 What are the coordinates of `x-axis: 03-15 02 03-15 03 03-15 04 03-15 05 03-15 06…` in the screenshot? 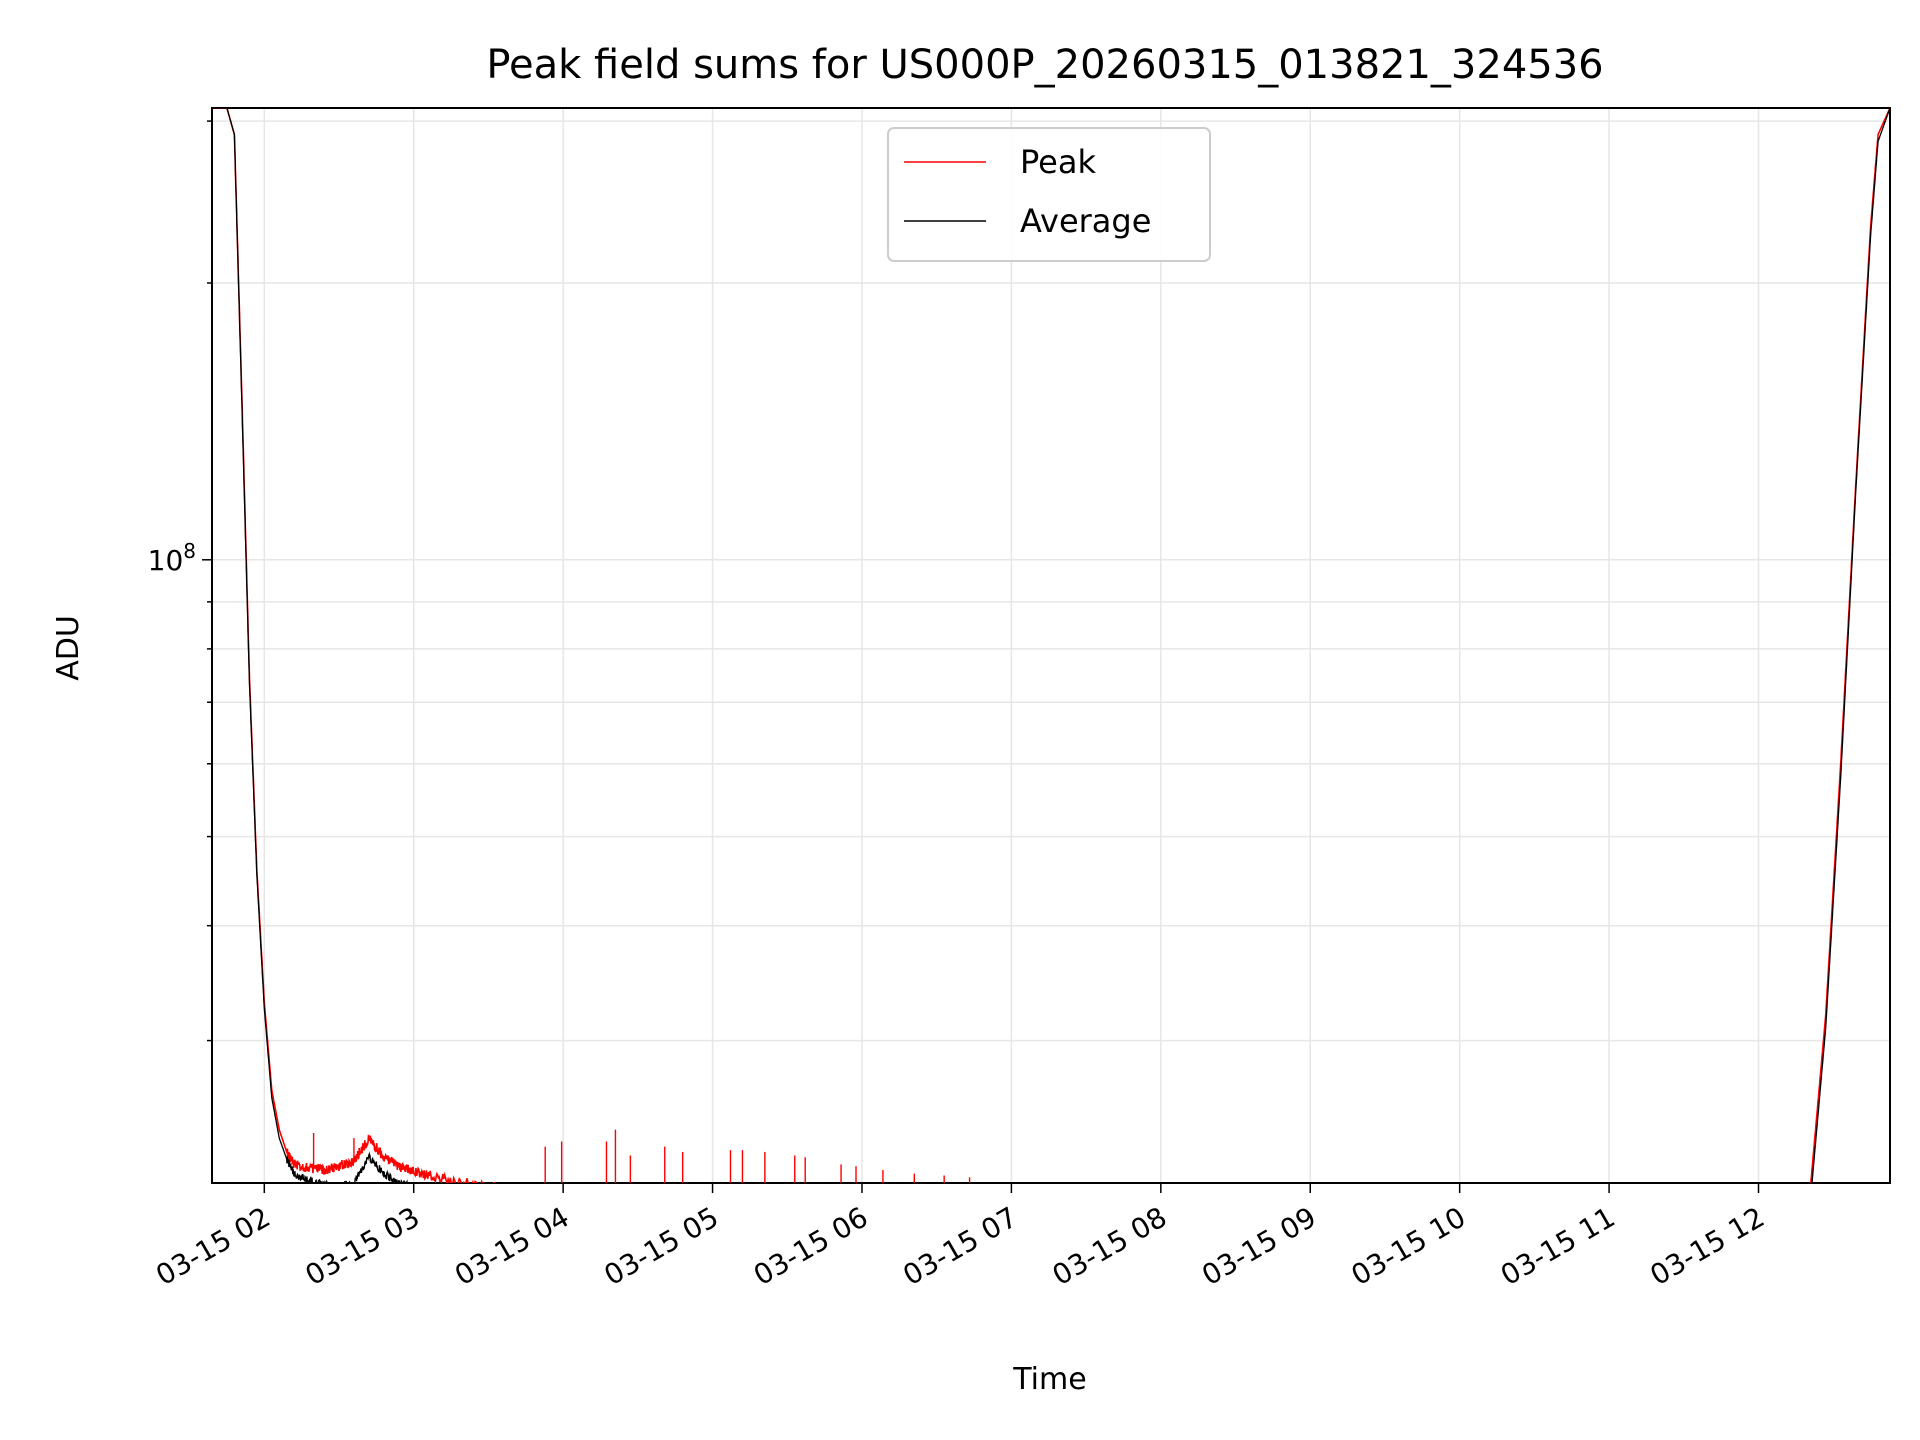 It's located at (960, 1237).